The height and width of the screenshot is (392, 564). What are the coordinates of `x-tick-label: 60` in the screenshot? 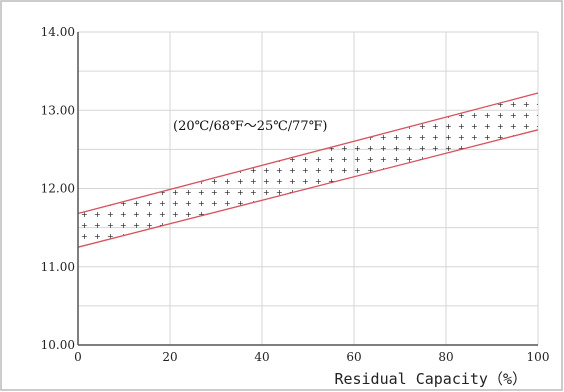 It's located at (353, 357).